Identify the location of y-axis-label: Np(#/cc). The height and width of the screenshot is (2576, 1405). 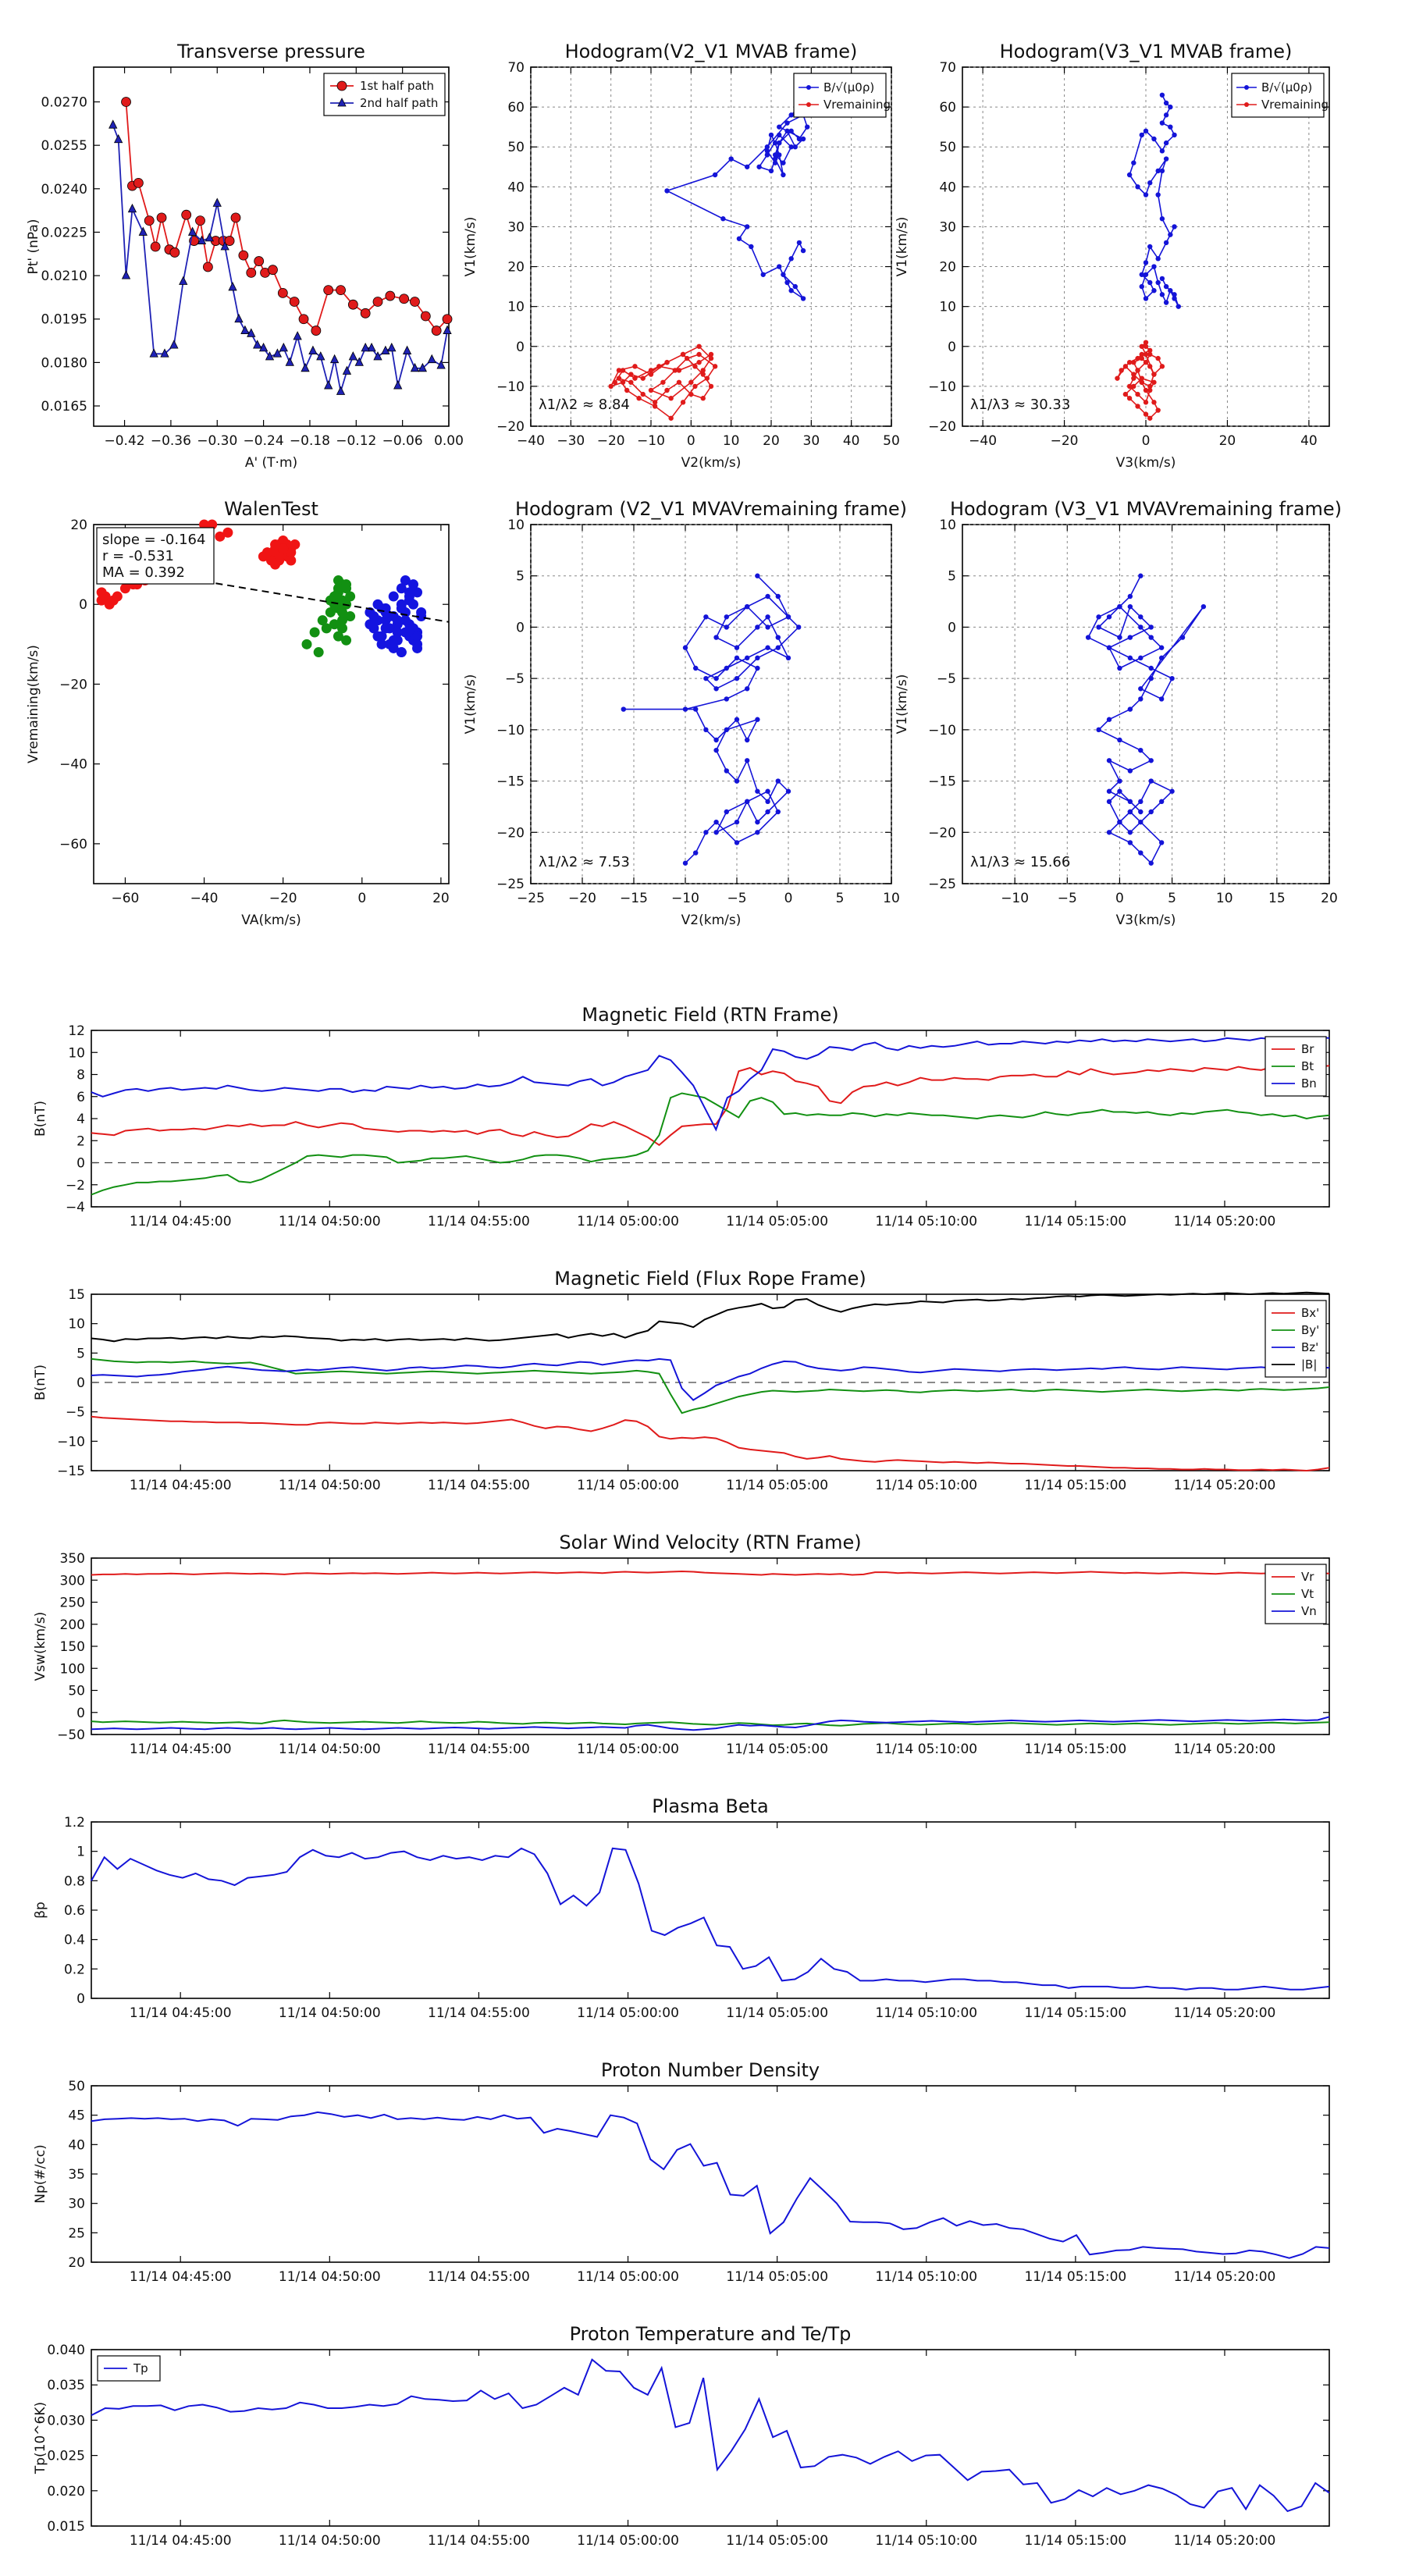
(40, 2173).